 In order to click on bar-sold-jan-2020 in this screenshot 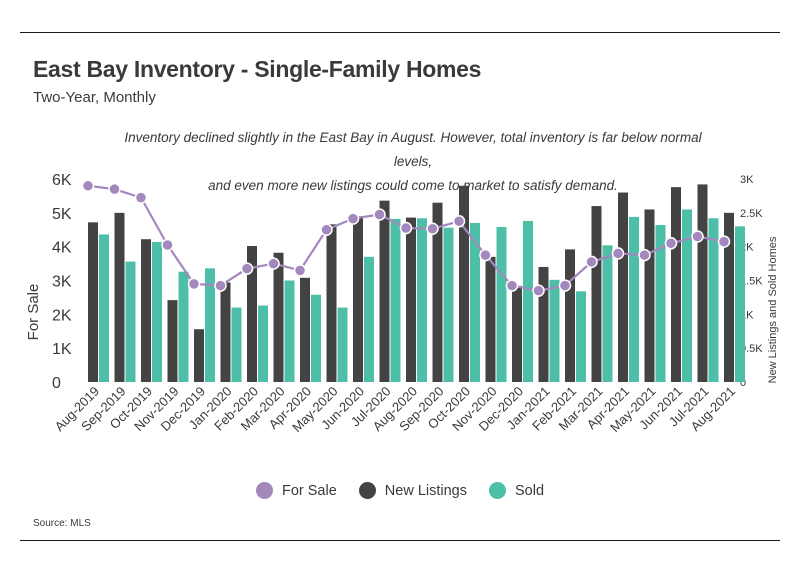, I will do `click(236, 344)`.